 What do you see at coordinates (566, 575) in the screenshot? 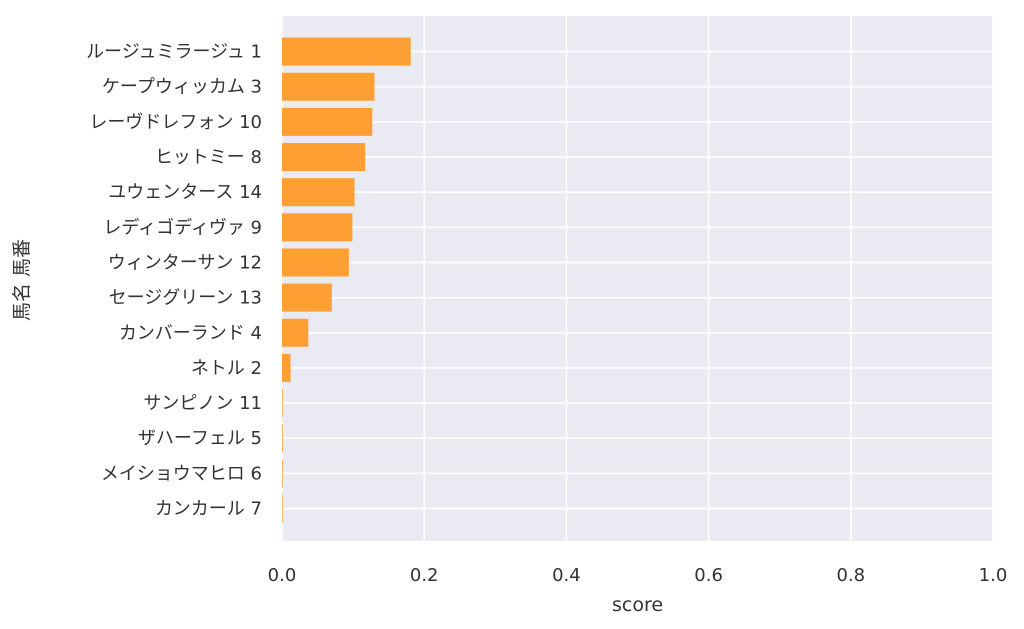
I see `x-tick-label: 0.4` at bounding box center [566, 575].